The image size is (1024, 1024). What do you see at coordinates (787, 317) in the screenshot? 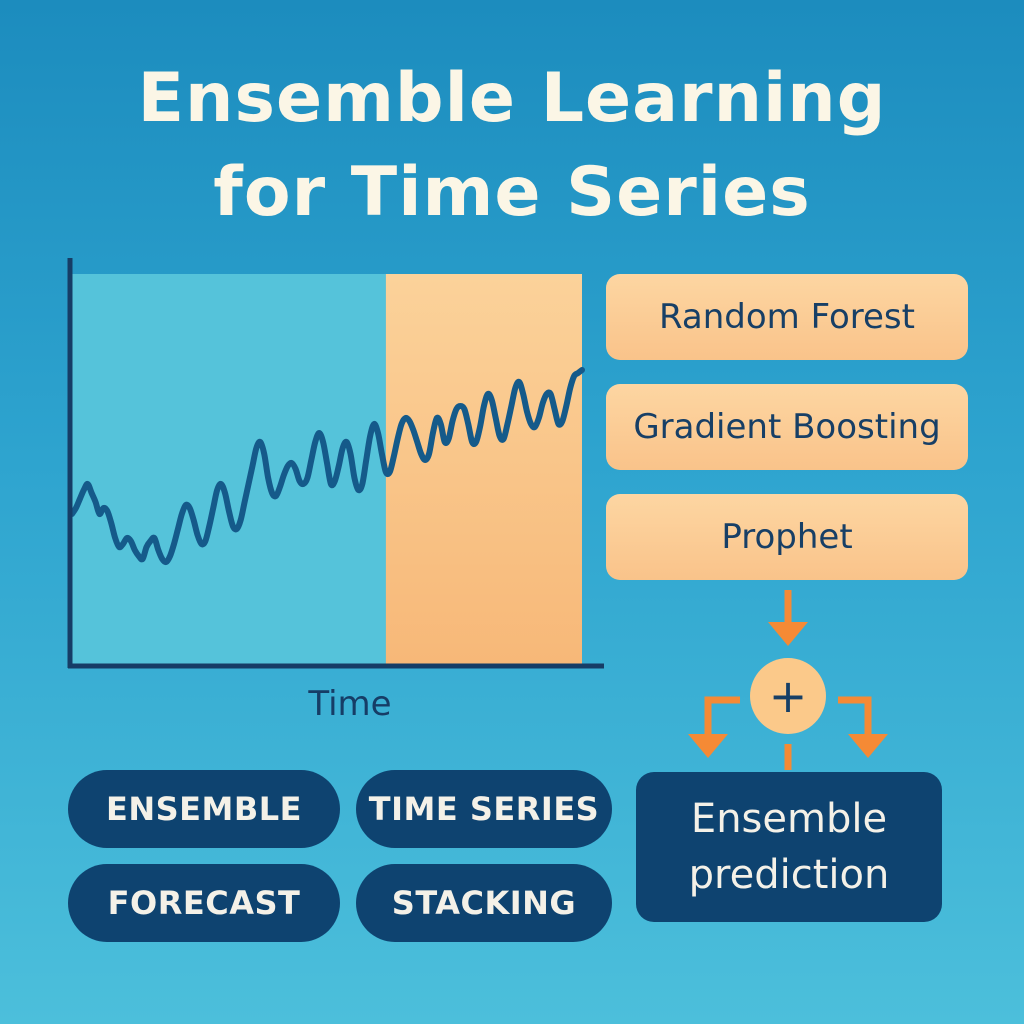
I see `model-random-forest: Random Forest` at bounding box center [787, 317].